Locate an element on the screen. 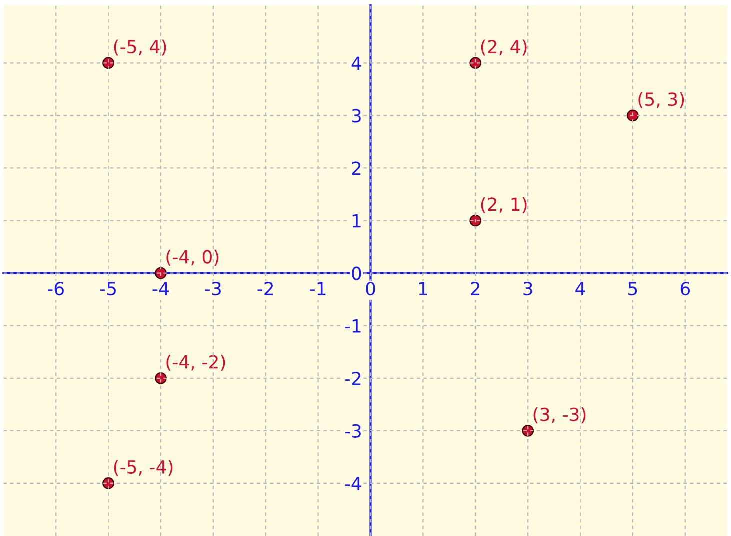 This screenshot has height=536, width=731. x-tick-label: -6 is located at coordinates (56, 289).